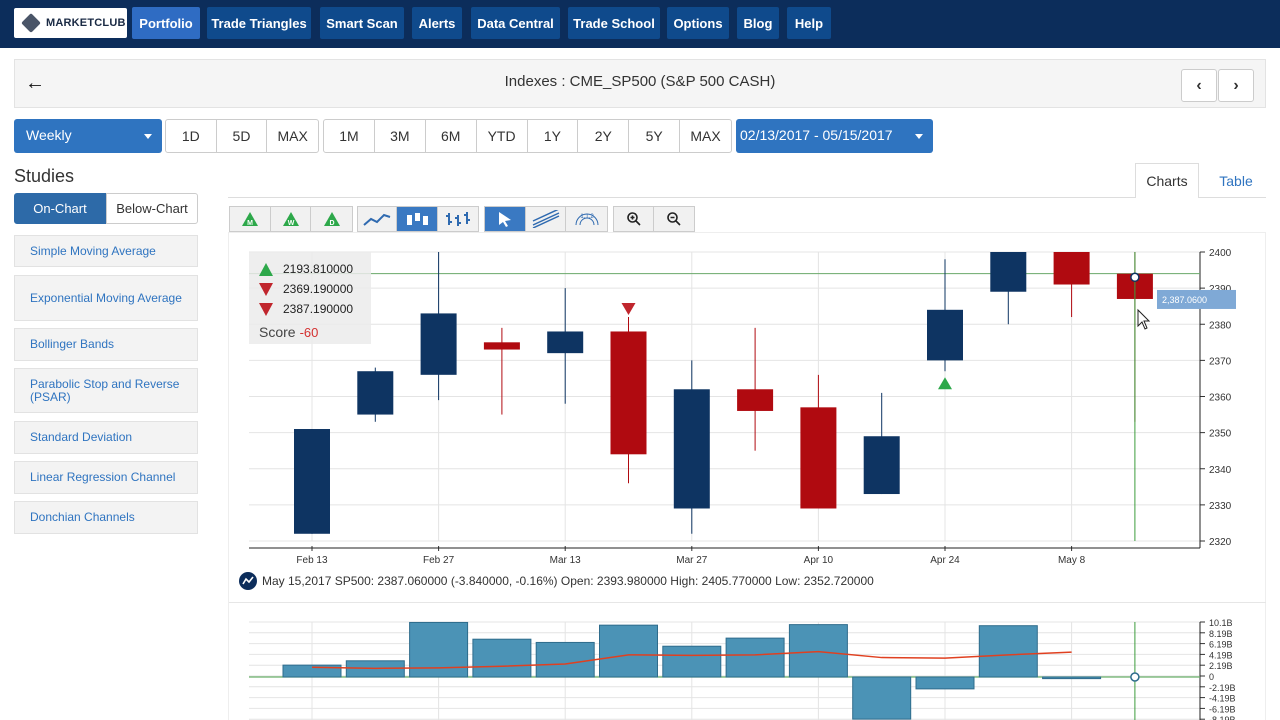  What do you see at coordinates (250, 223) in the screenshot?
I see `svg-text: M` at bounding box center [250, 223].